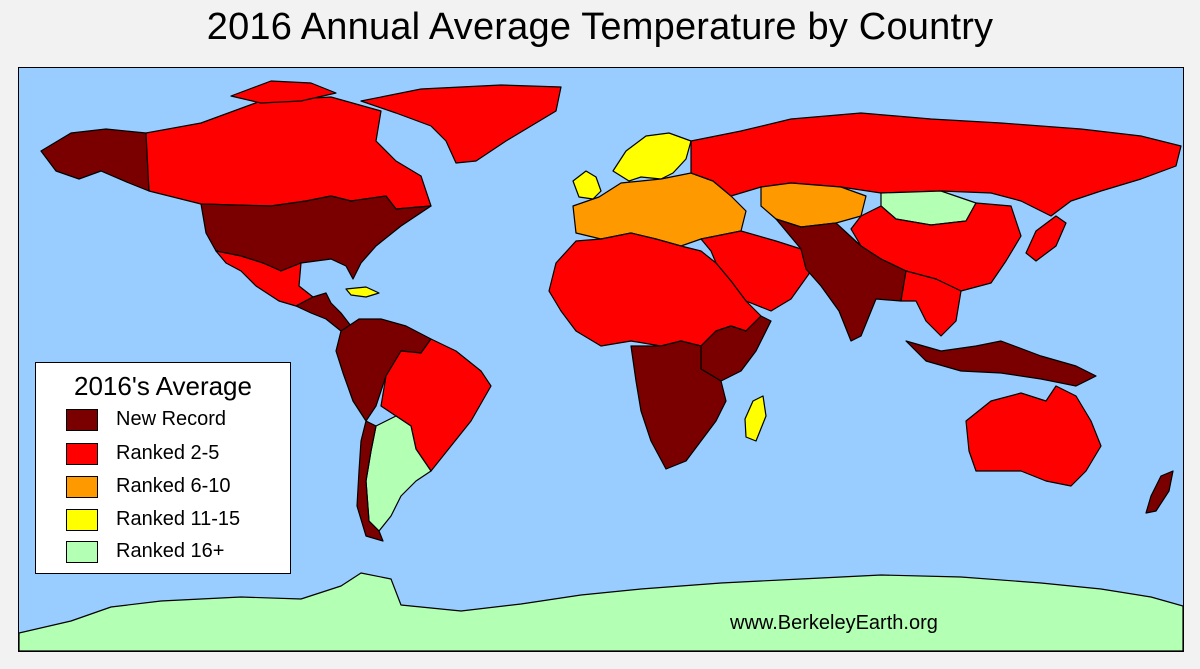  I want to click on region-alaska, so click(95, 160).